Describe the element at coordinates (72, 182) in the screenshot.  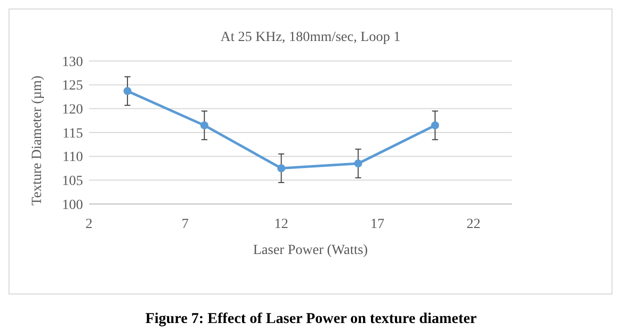
I see `y-tick-label: 105` at that location.